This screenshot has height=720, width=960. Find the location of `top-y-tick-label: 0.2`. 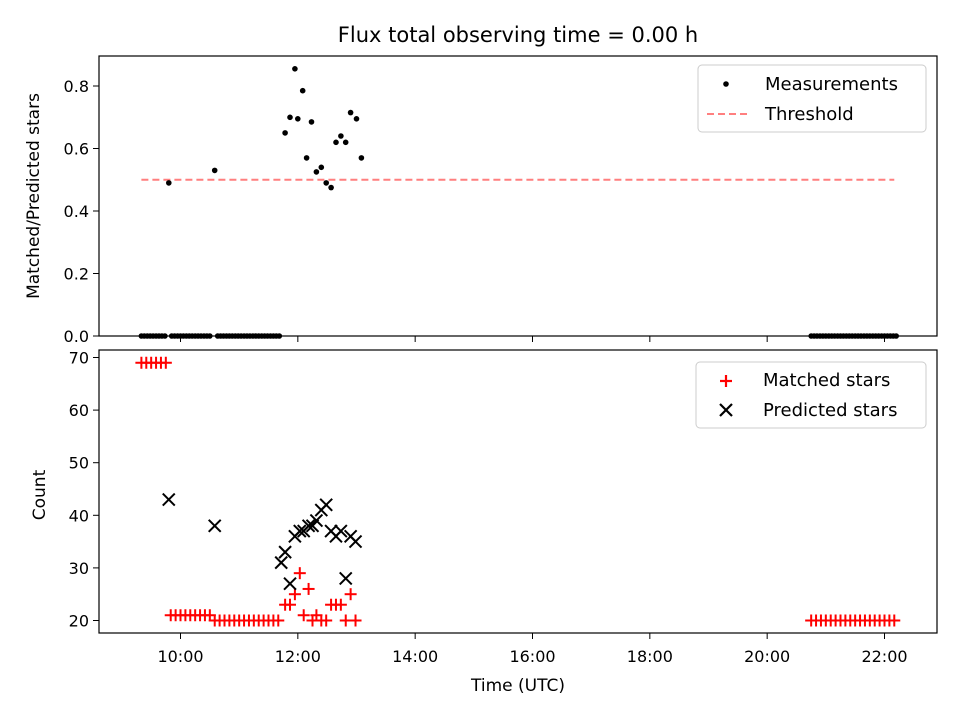

top-y-tick-label: 0.2 is located at coordinates (76, 274).